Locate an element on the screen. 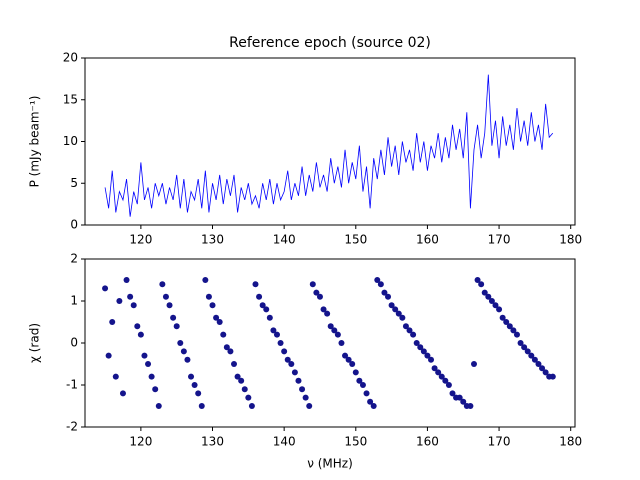  y-tick-label: 1 is located at coordinates (74, 301).